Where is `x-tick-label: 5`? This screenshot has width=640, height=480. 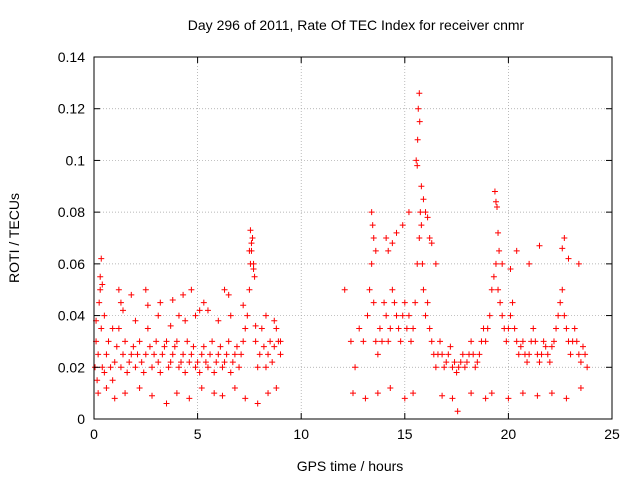 x-tick-label: 5 is located at coordinates (198, 434).